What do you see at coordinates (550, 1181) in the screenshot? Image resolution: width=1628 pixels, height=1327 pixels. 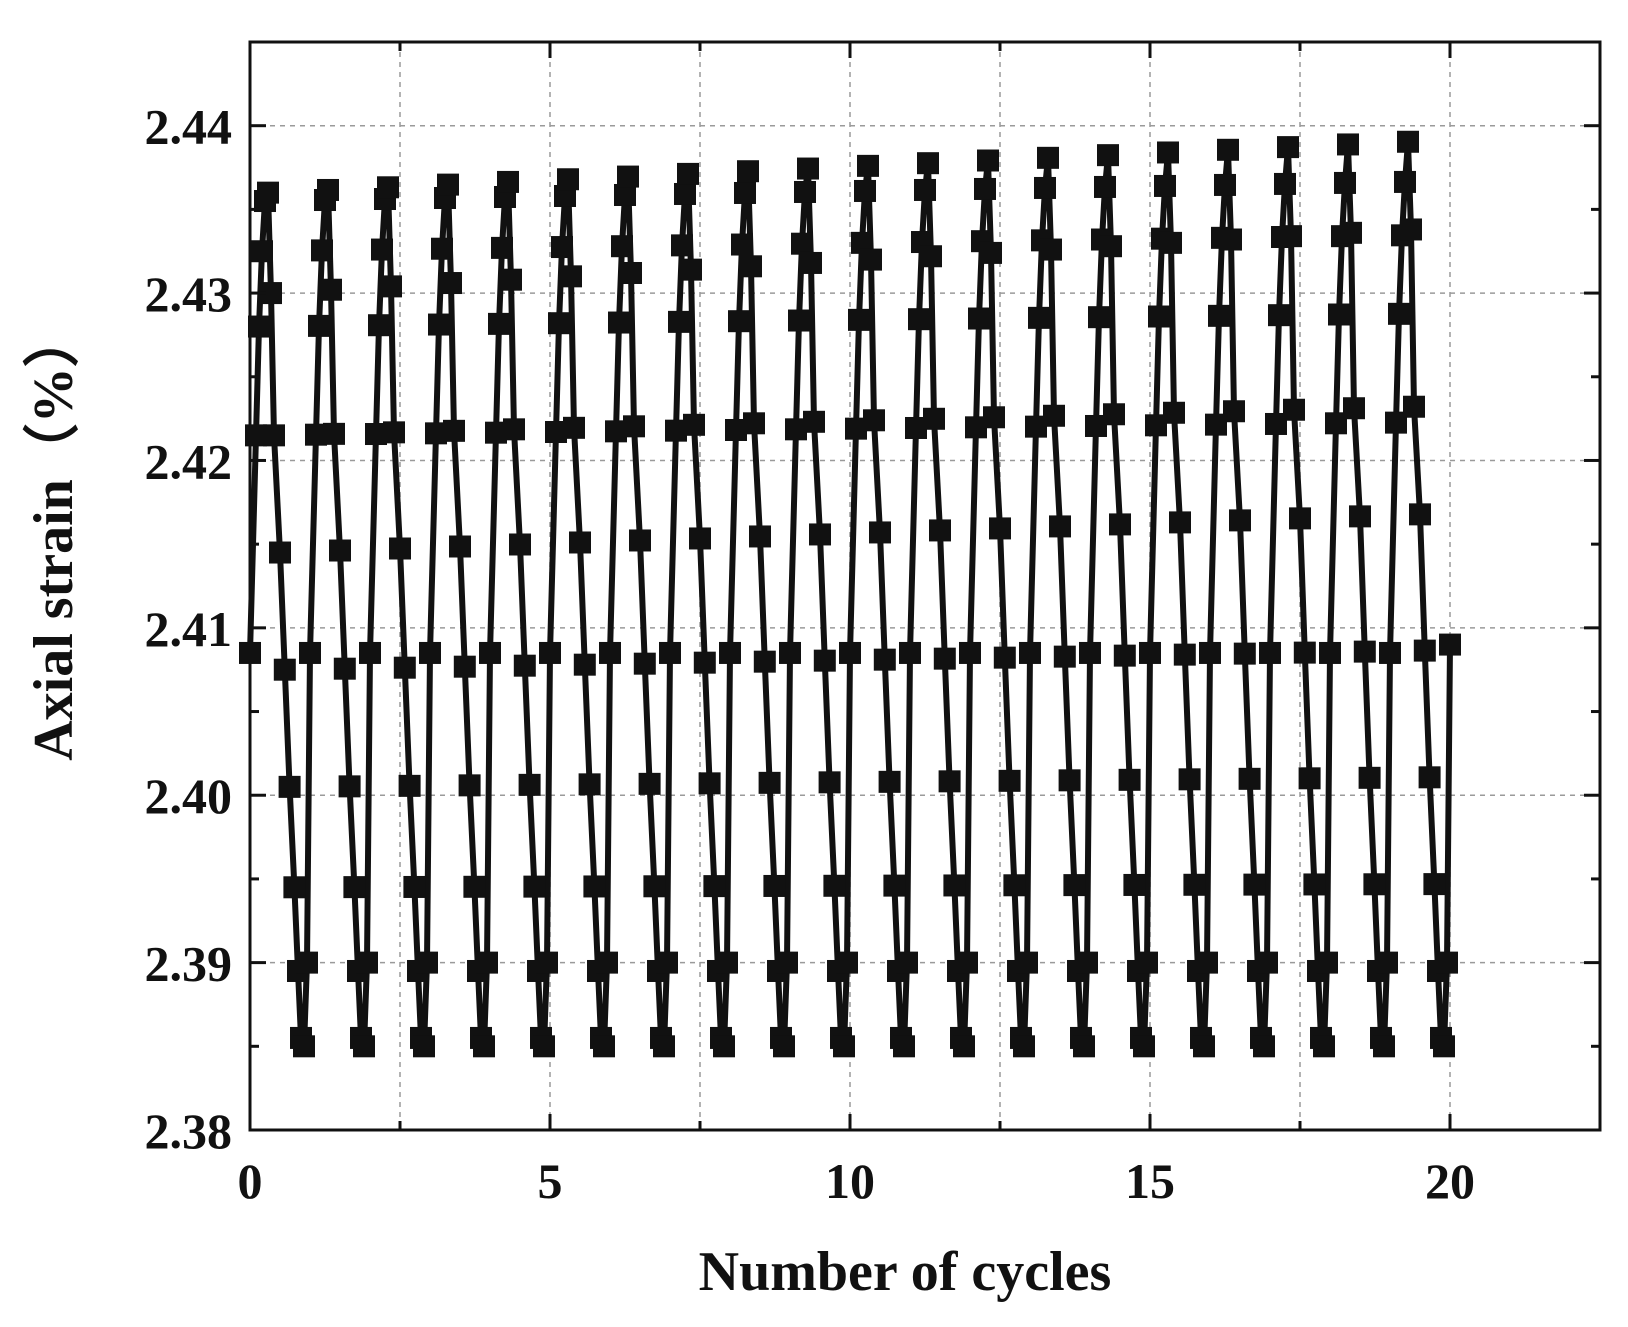 I see `x-tick-label: 5` at bounding box center [550, 1181].